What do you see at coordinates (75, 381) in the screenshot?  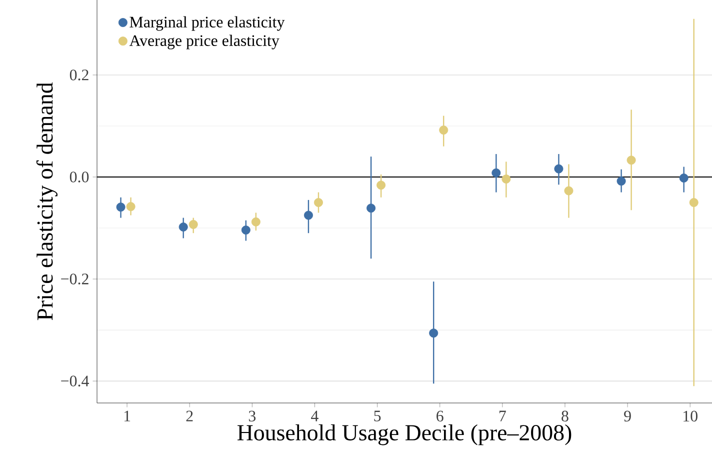 I see `y-tick-label: −0.4` at bounding box center [75, 381].